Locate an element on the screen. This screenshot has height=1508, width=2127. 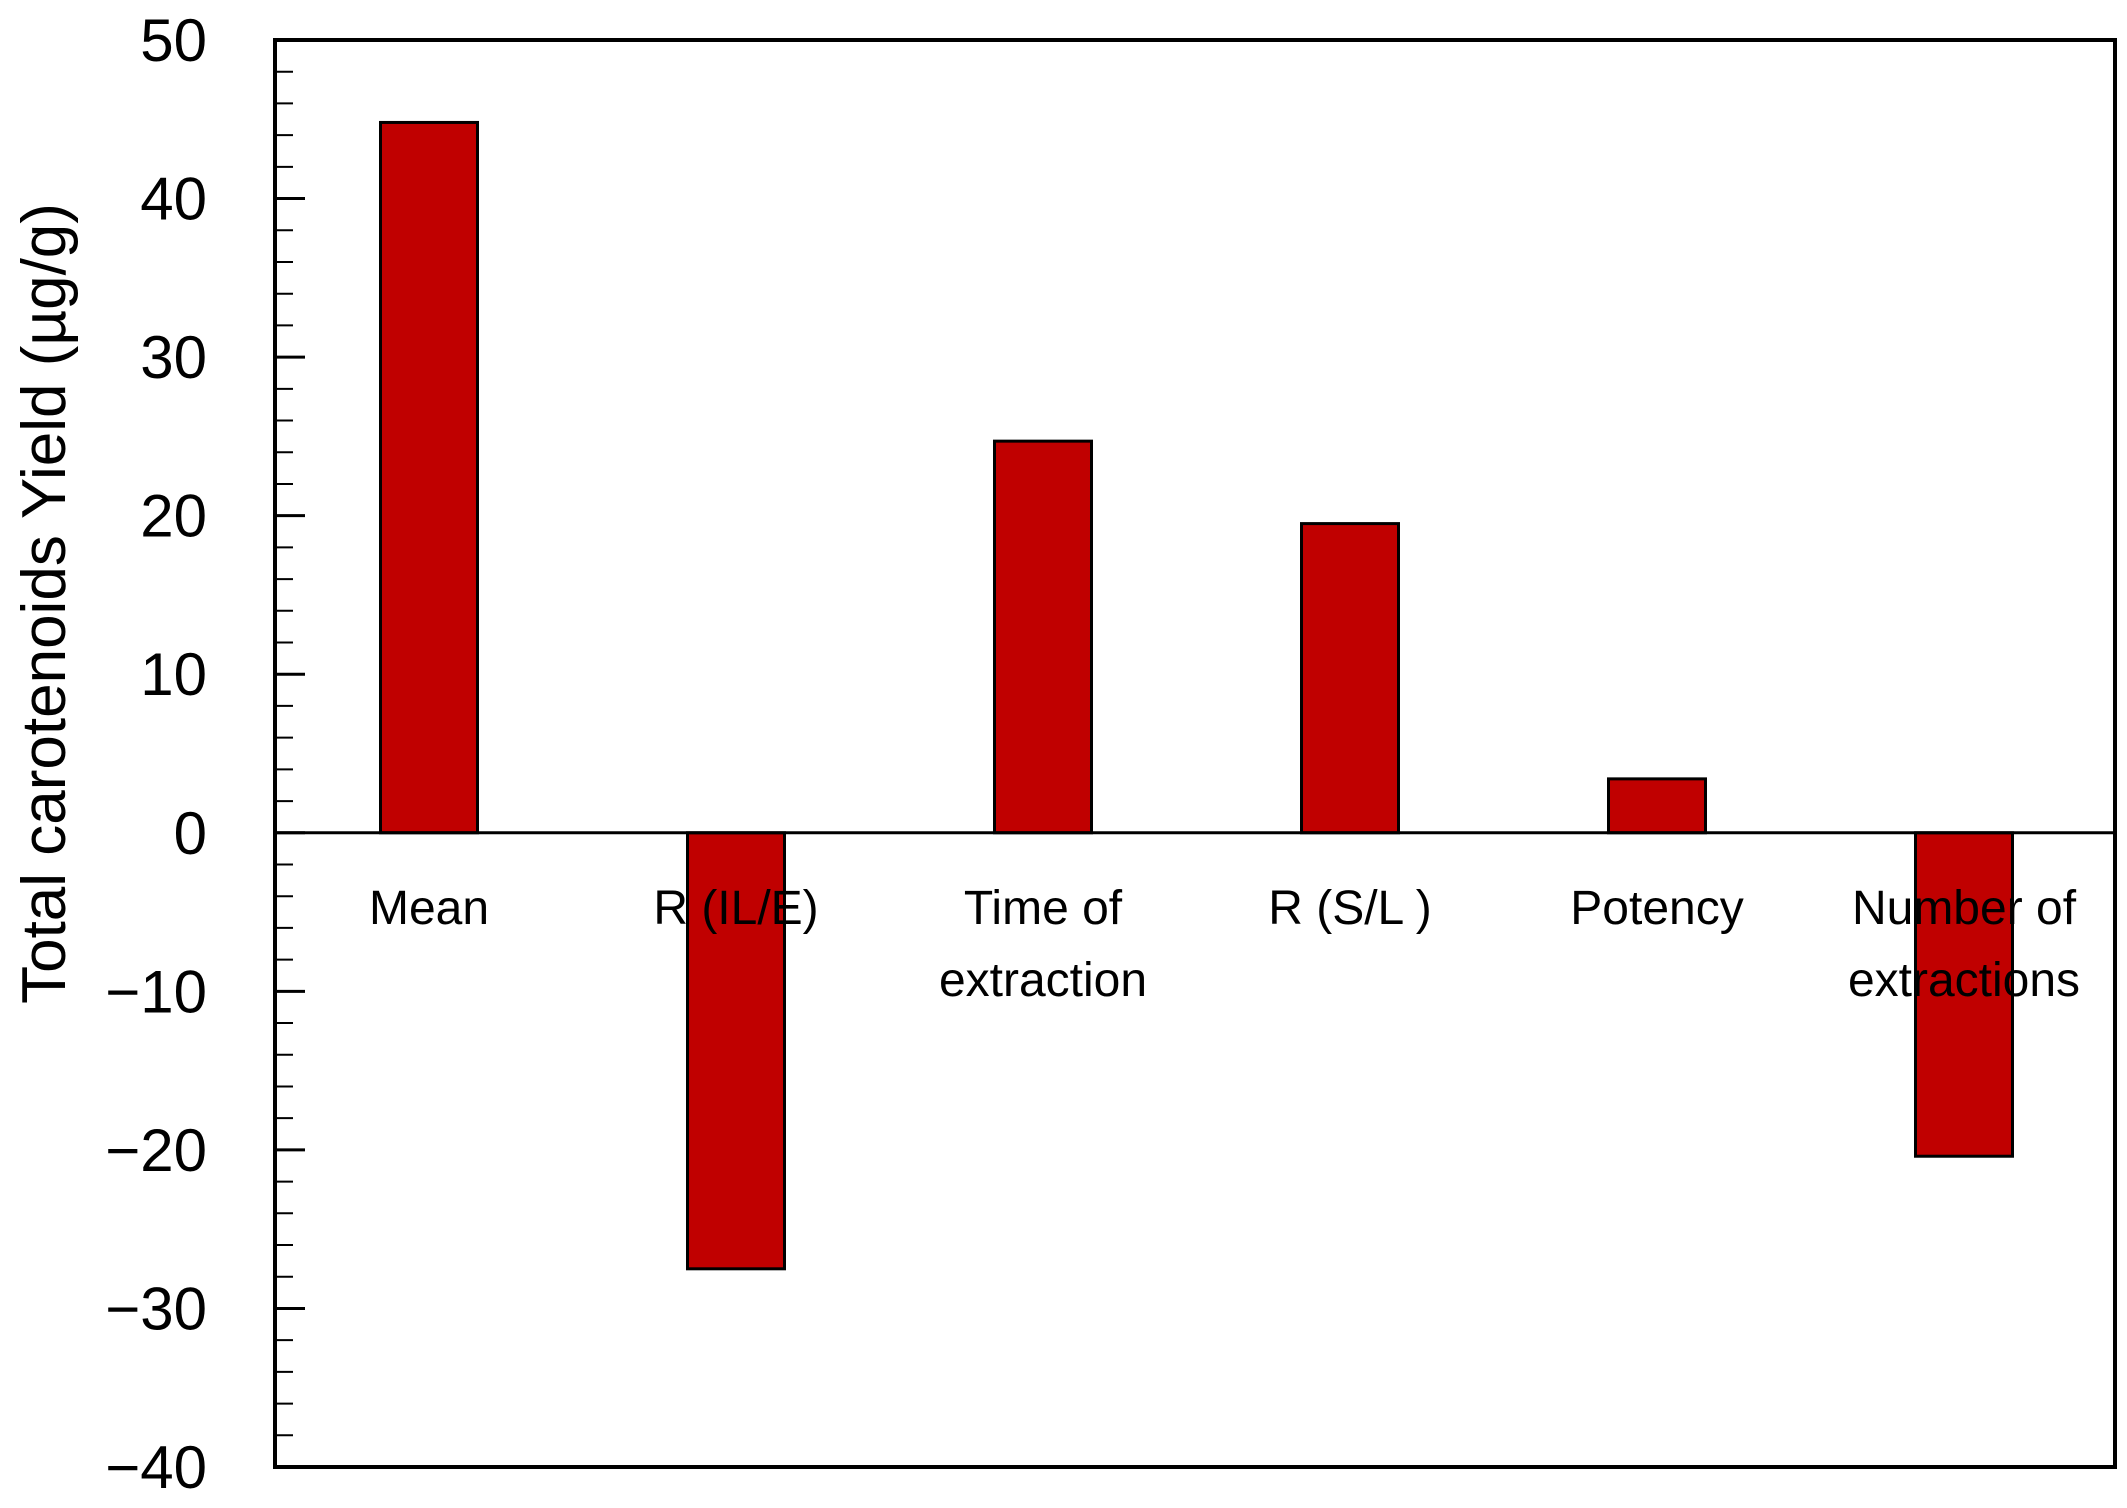
y-tick-label: −20 is located at coordinates (156, 1150).